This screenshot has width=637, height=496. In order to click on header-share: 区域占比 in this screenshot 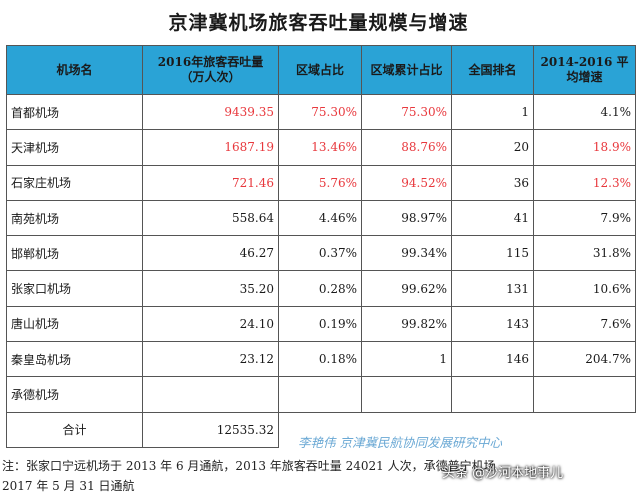, I will do `click(320, 70)`.